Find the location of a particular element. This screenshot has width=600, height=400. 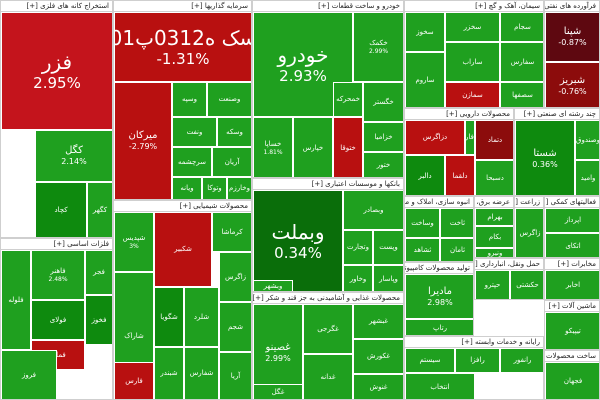

stock-tile: حکشتی is located at coordinates (526, 284).